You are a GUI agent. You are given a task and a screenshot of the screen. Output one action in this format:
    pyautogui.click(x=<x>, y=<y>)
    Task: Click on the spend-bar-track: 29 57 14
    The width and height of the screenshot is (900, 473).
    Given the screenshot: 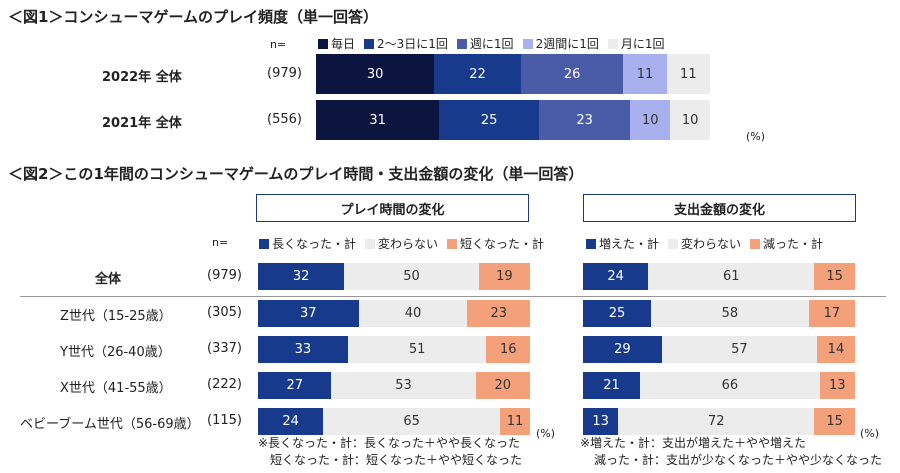 What is the action you would take?
    pyautogui.click(x=719, y=349)
    